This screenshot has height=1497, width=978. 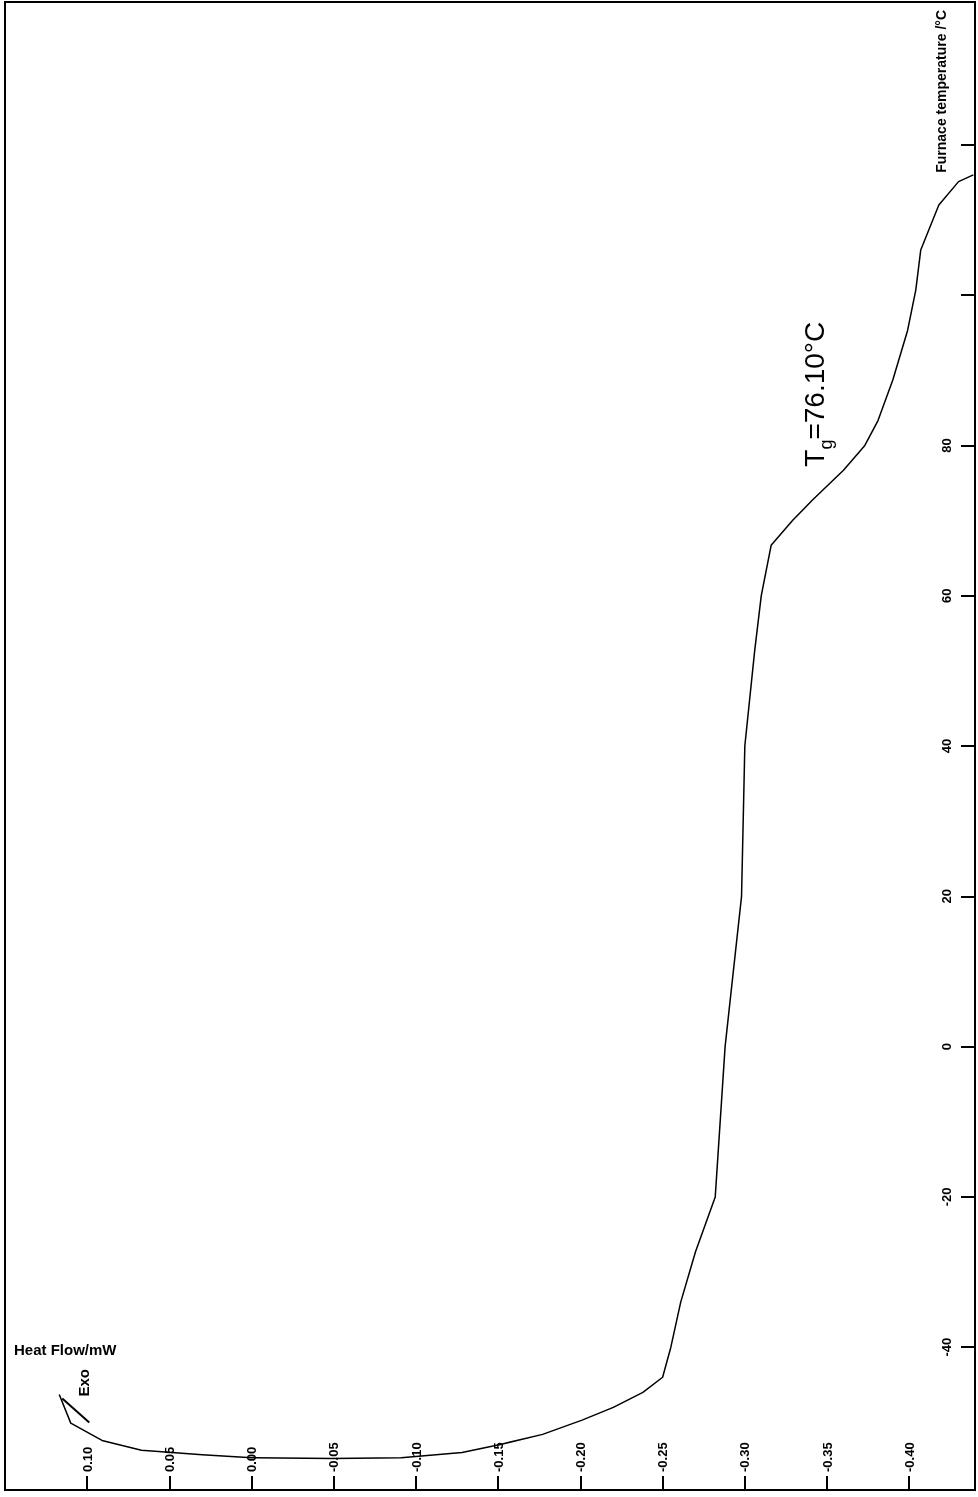 I want to click on x-tick-label: -0.05, so click(x=334, y=1457).